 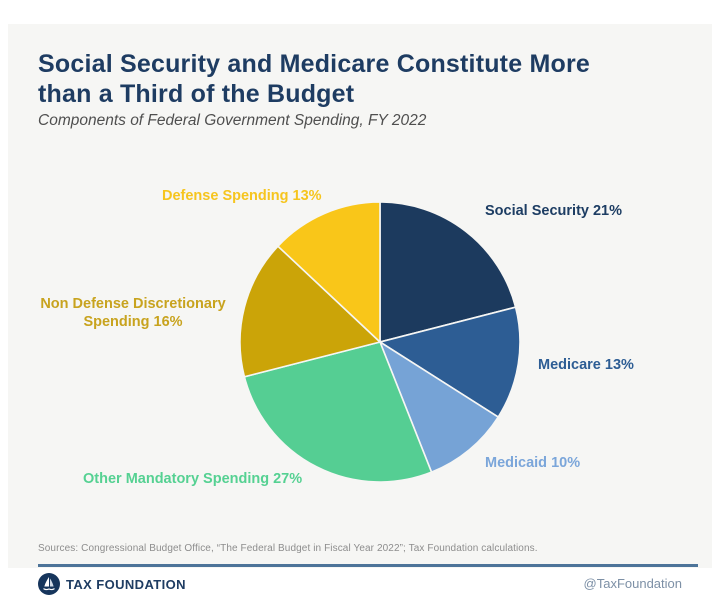 What do you see at coordinates (533, 463) in the screenshot?
I see `pie-label-medicaid: Medicaid 10%` at bounding box center [533, 463].